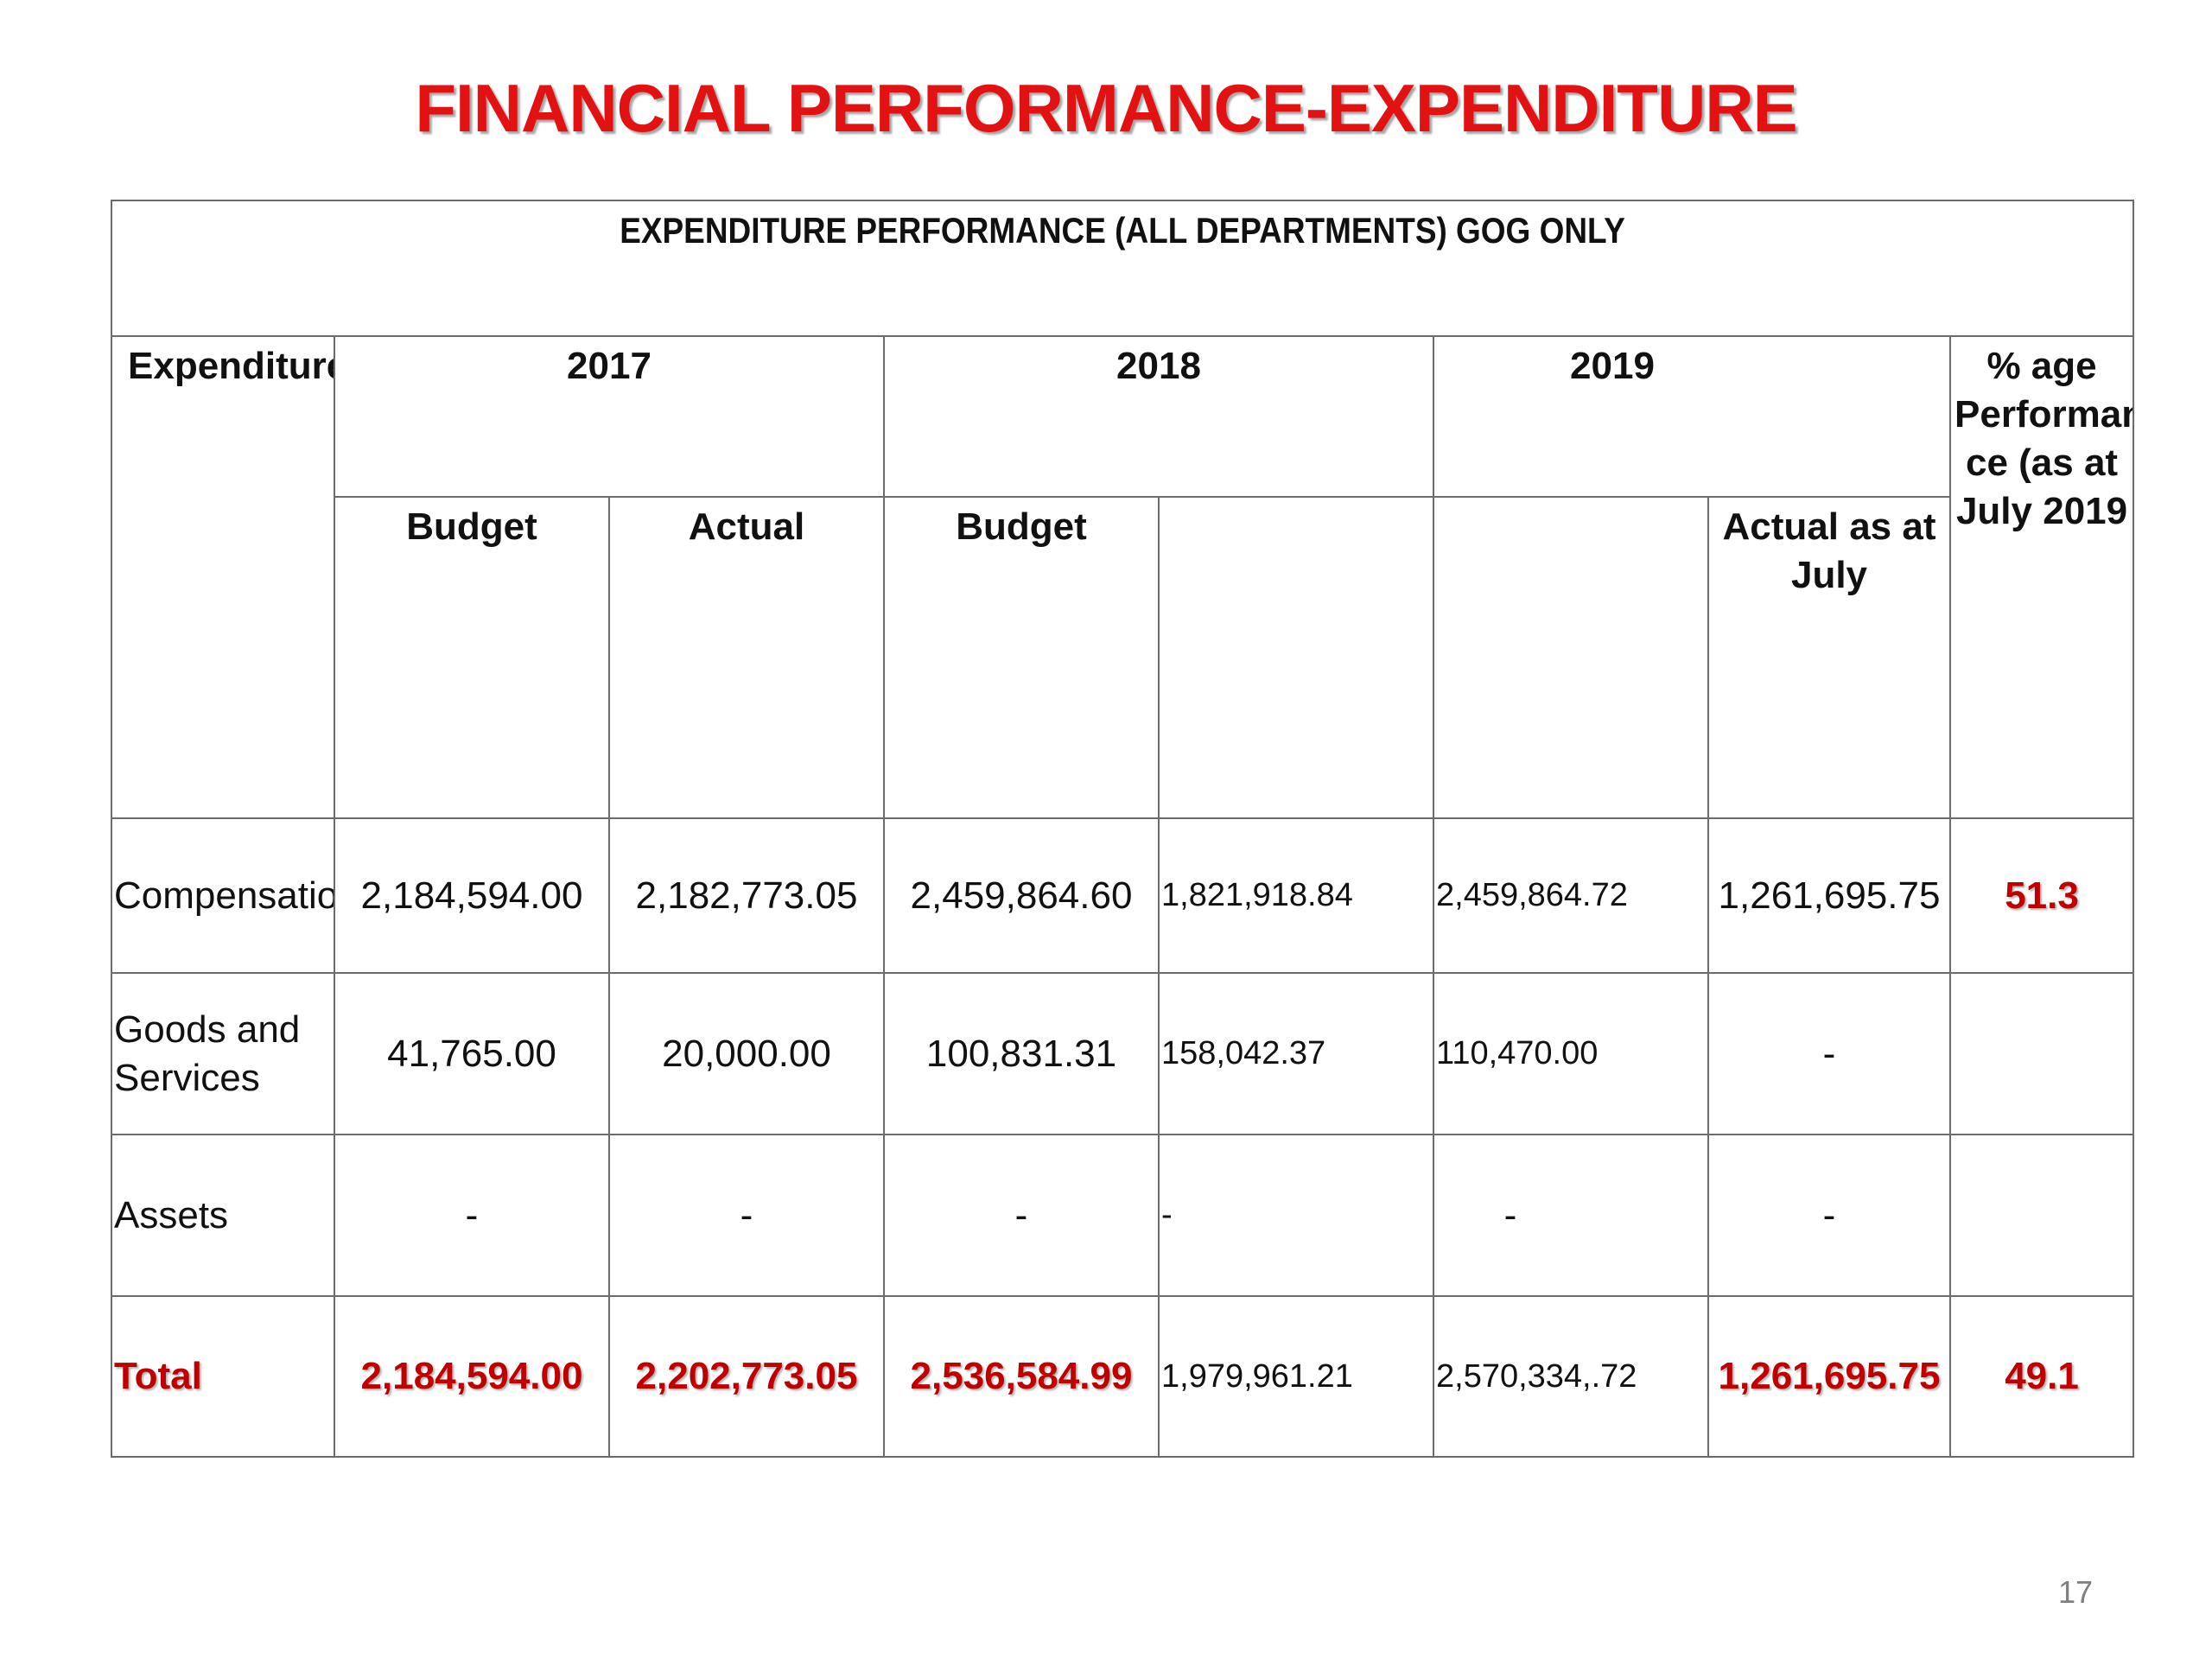  Describe the element at coordinates (223, 1053) in the screenshot. I see `row-label-goods-services: Goods and Services` at that location.